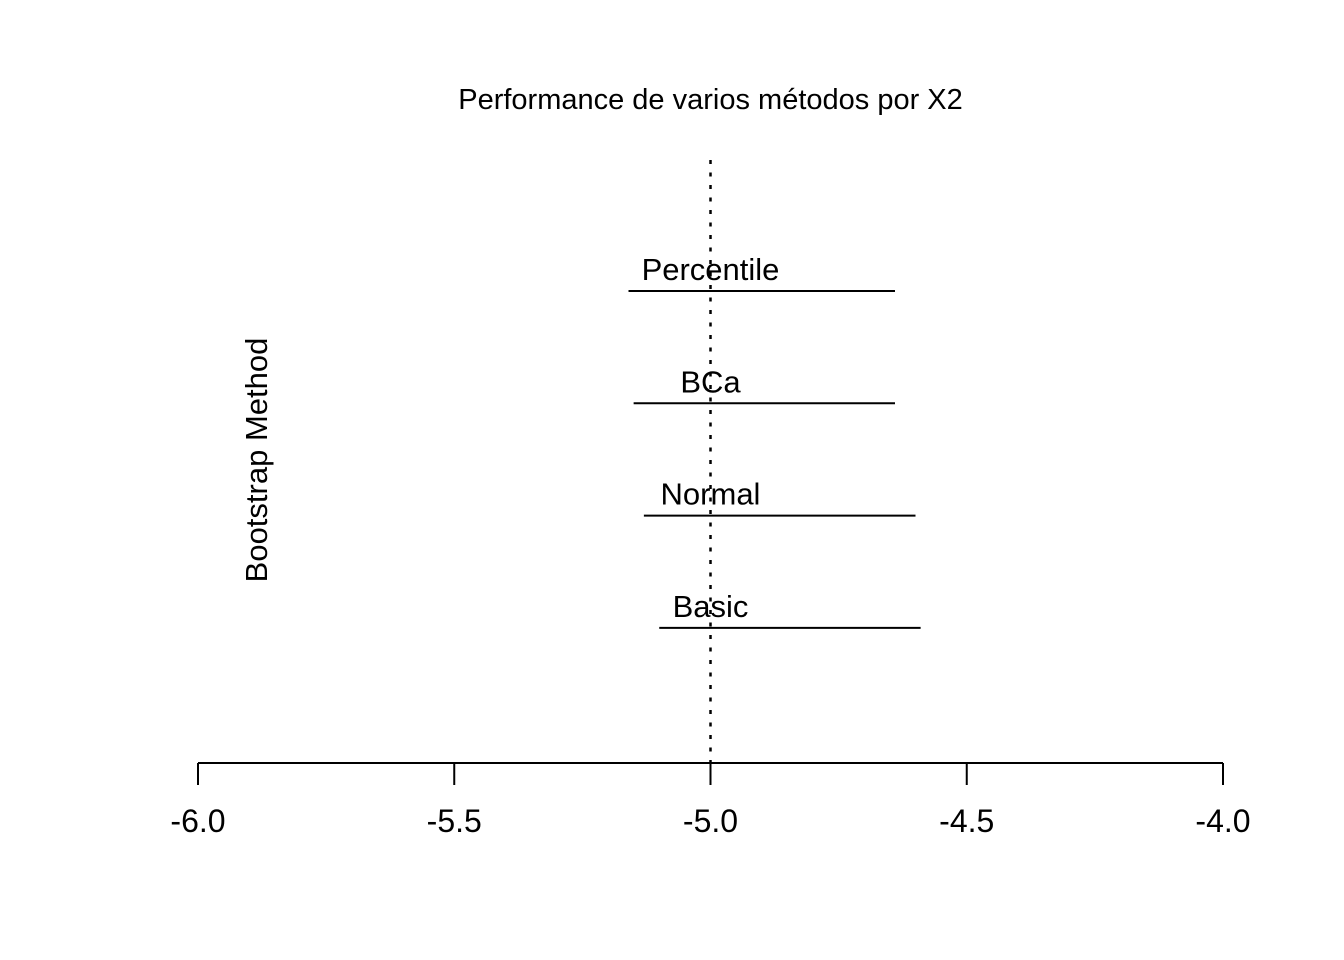 Image resolution: width=1344 pixels, height=960 pixels. I want to click on interval-label-normal: Normal, so click(711, 494).